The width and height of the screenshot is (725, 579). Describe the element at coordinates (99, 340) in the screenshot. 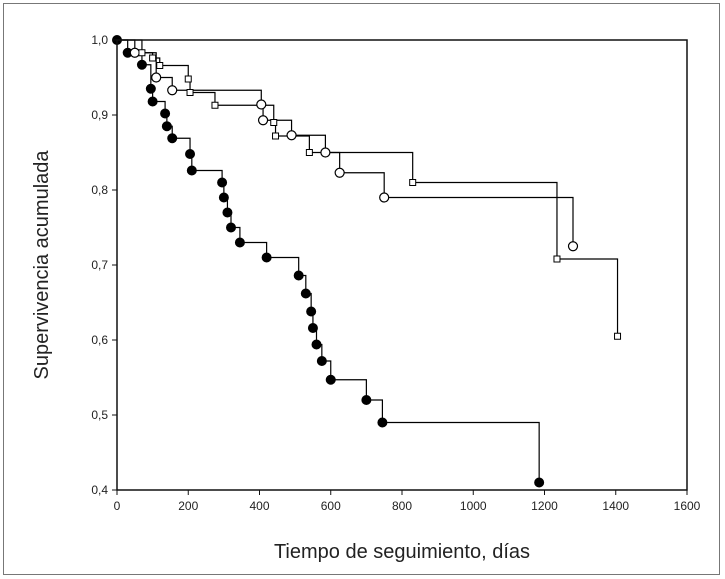

I see `y-tick-label: 0,6` at that location.